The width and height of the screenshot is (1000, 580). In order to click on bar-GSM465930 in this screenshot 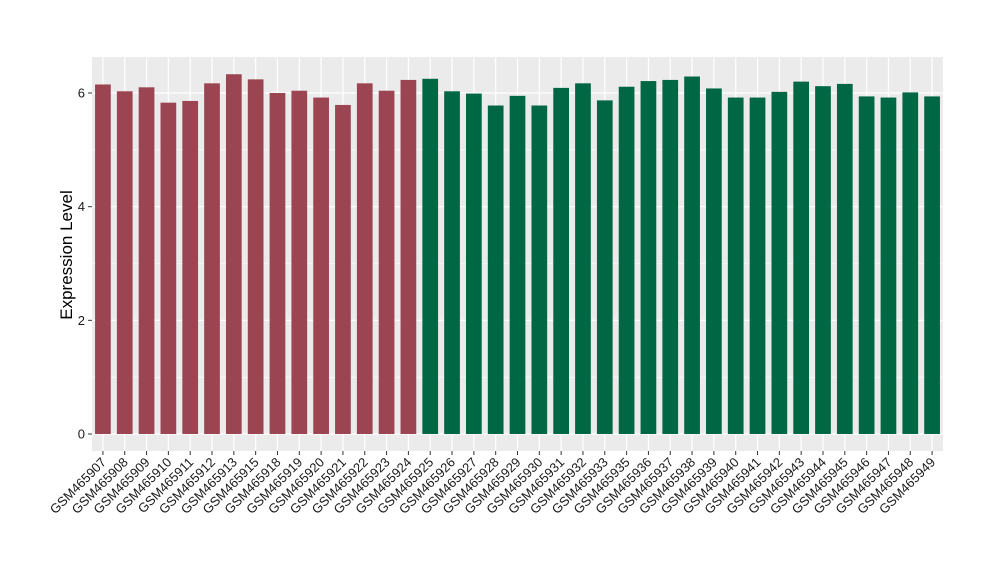, I will do `click(539, 270)`.